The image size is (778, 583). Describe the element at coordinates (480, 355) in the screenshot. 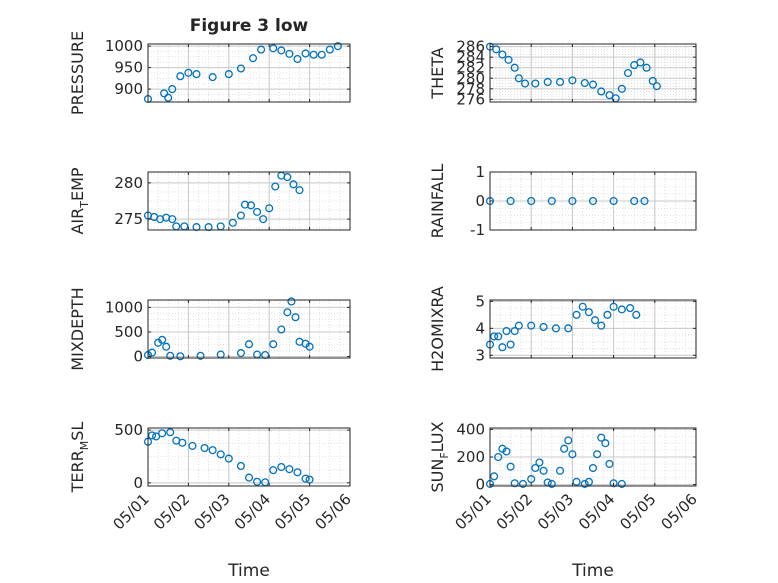

I see `h2omixra-y-tick-label: 3` at that location.